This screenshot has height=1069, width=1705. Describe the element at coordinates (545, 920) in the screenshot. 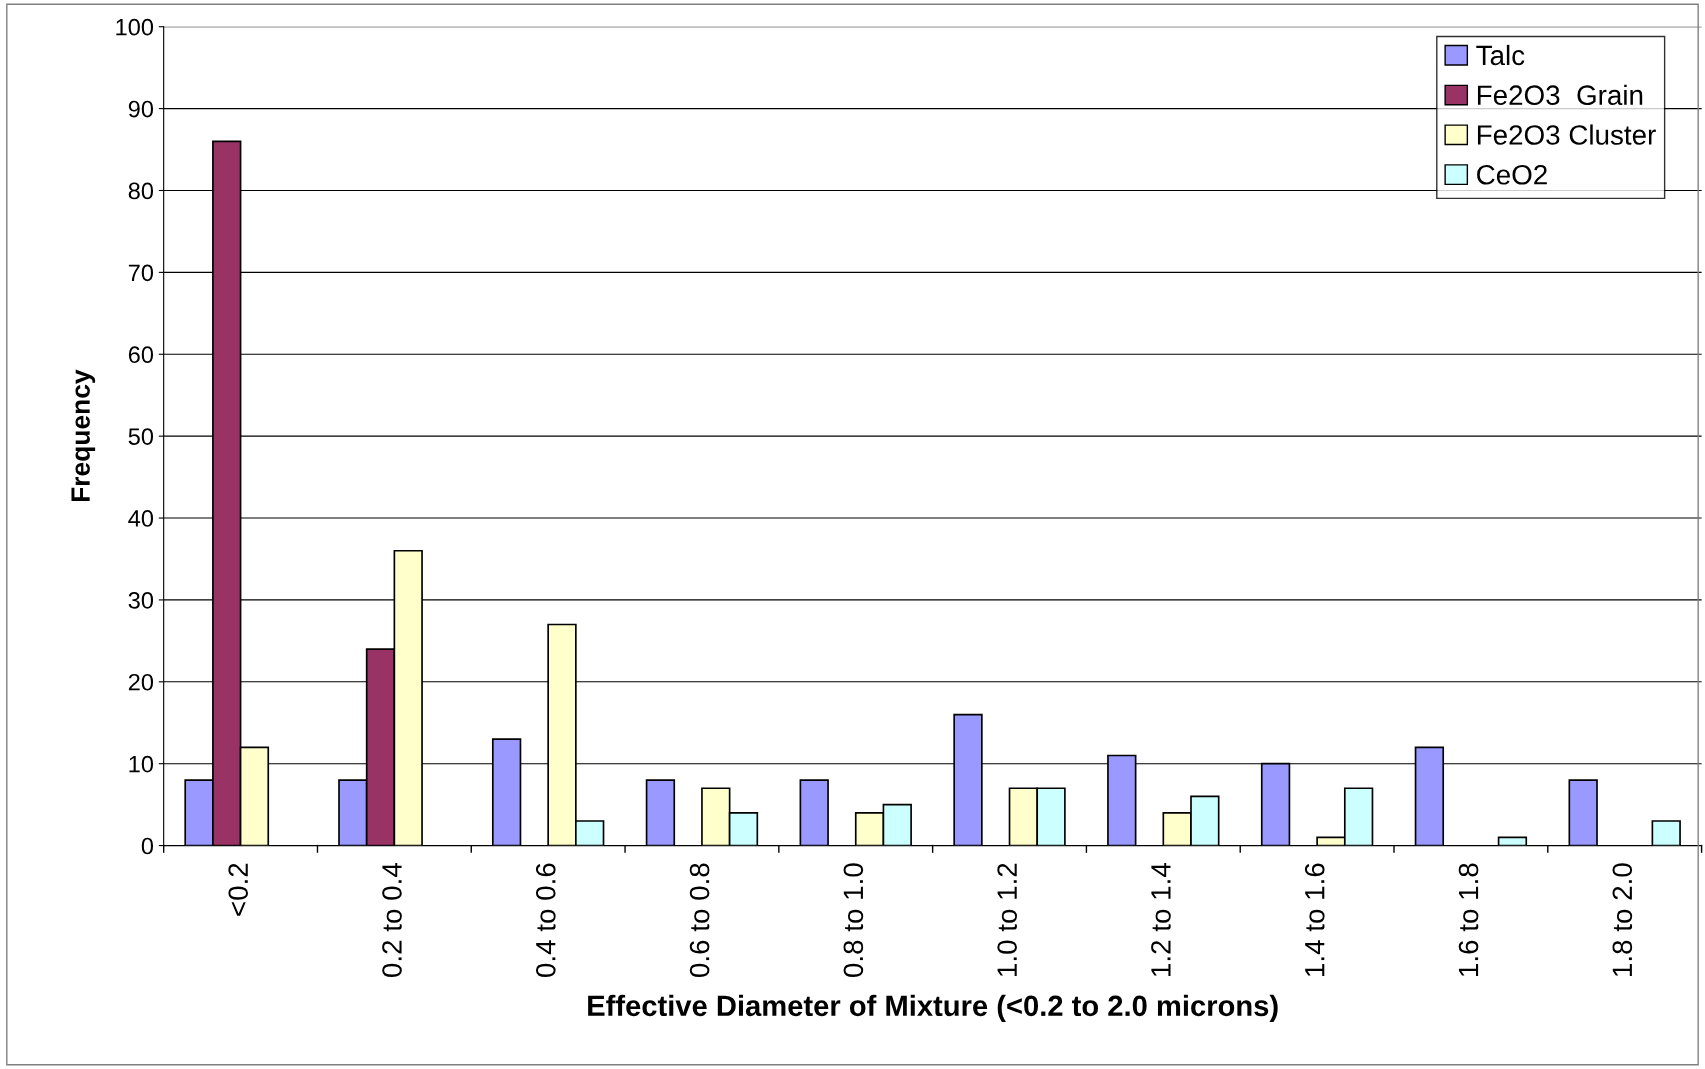

I see `x-tick-label: 0.4 to 0.6` at that location.